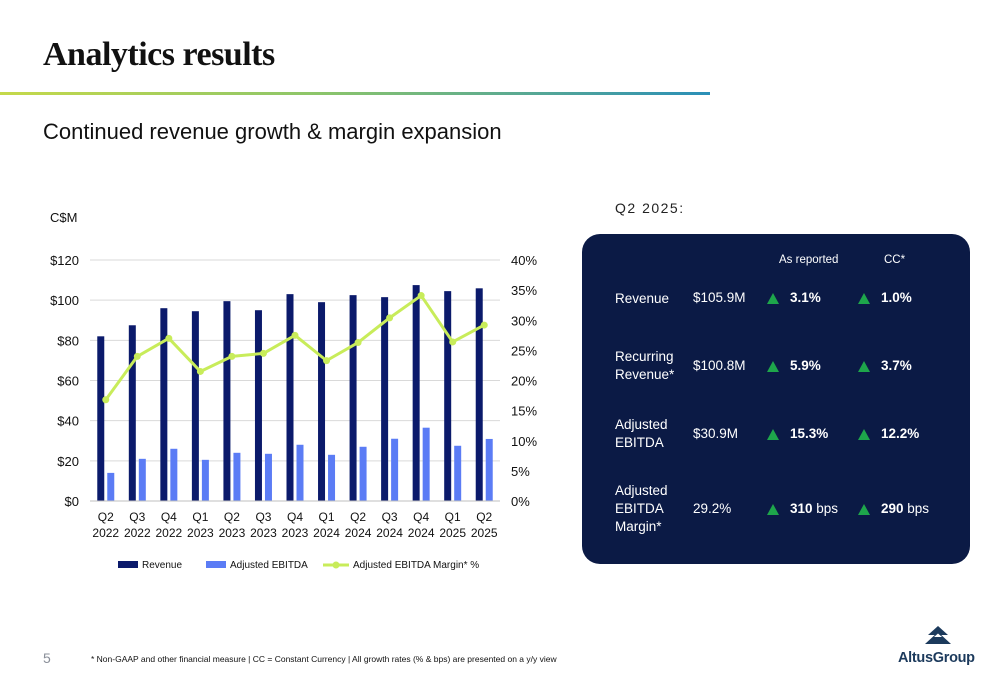 The image size is (1000, 685). What do you see at coordinates (809, 433) in the screenshot?
I see `kpi-reported-adjusted-ebitda: 15.3%` at bounding box center [809, 433].